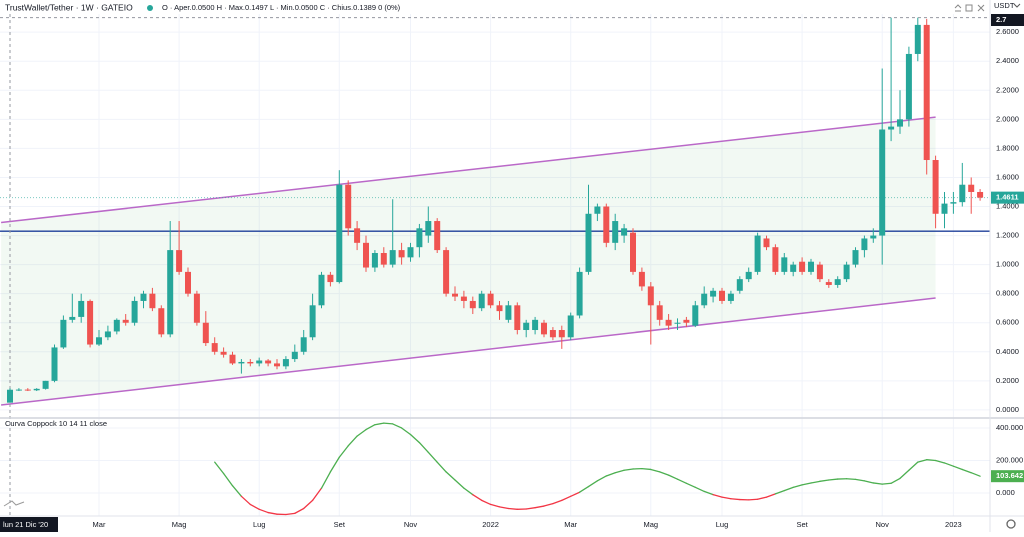 Image resolution: width=1024 pixels, height=537 pixels. I want to click on high-price-label: 2.7, so click(1001, 19).